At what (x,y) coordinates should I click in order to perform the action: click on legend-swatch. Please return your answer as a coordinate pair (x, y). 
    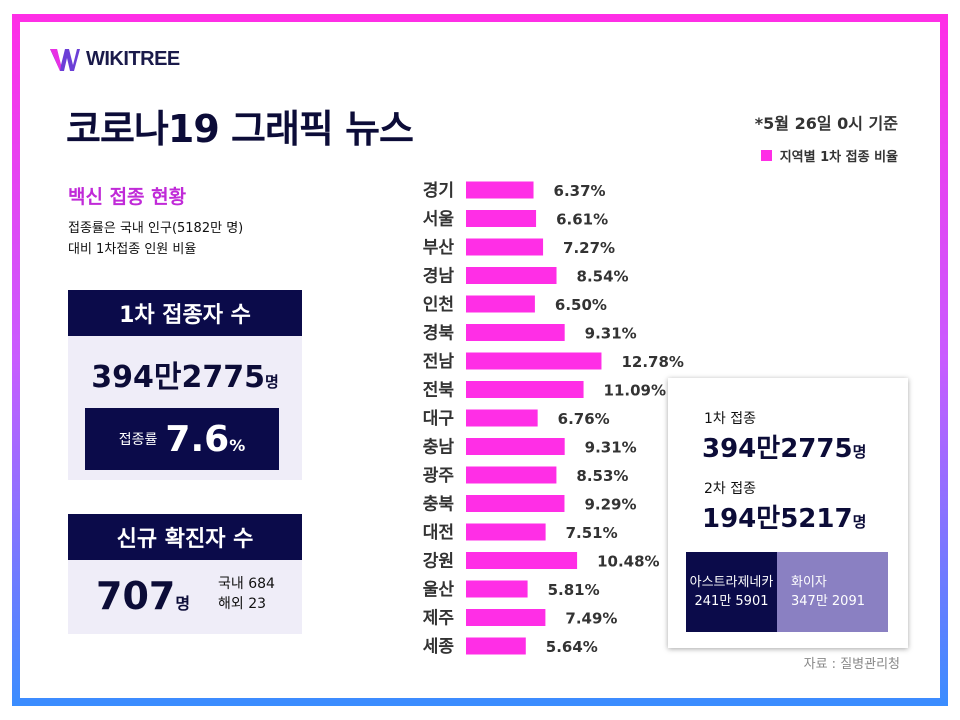
    Looking at the image, I should click on (766, 155).